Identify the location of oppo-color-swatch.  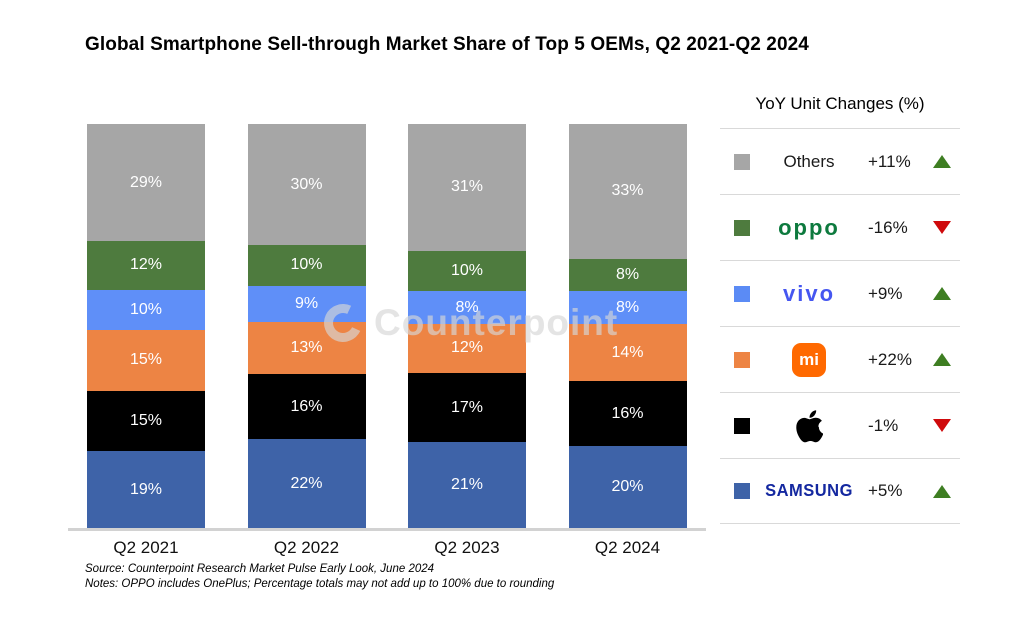
(742, 227).